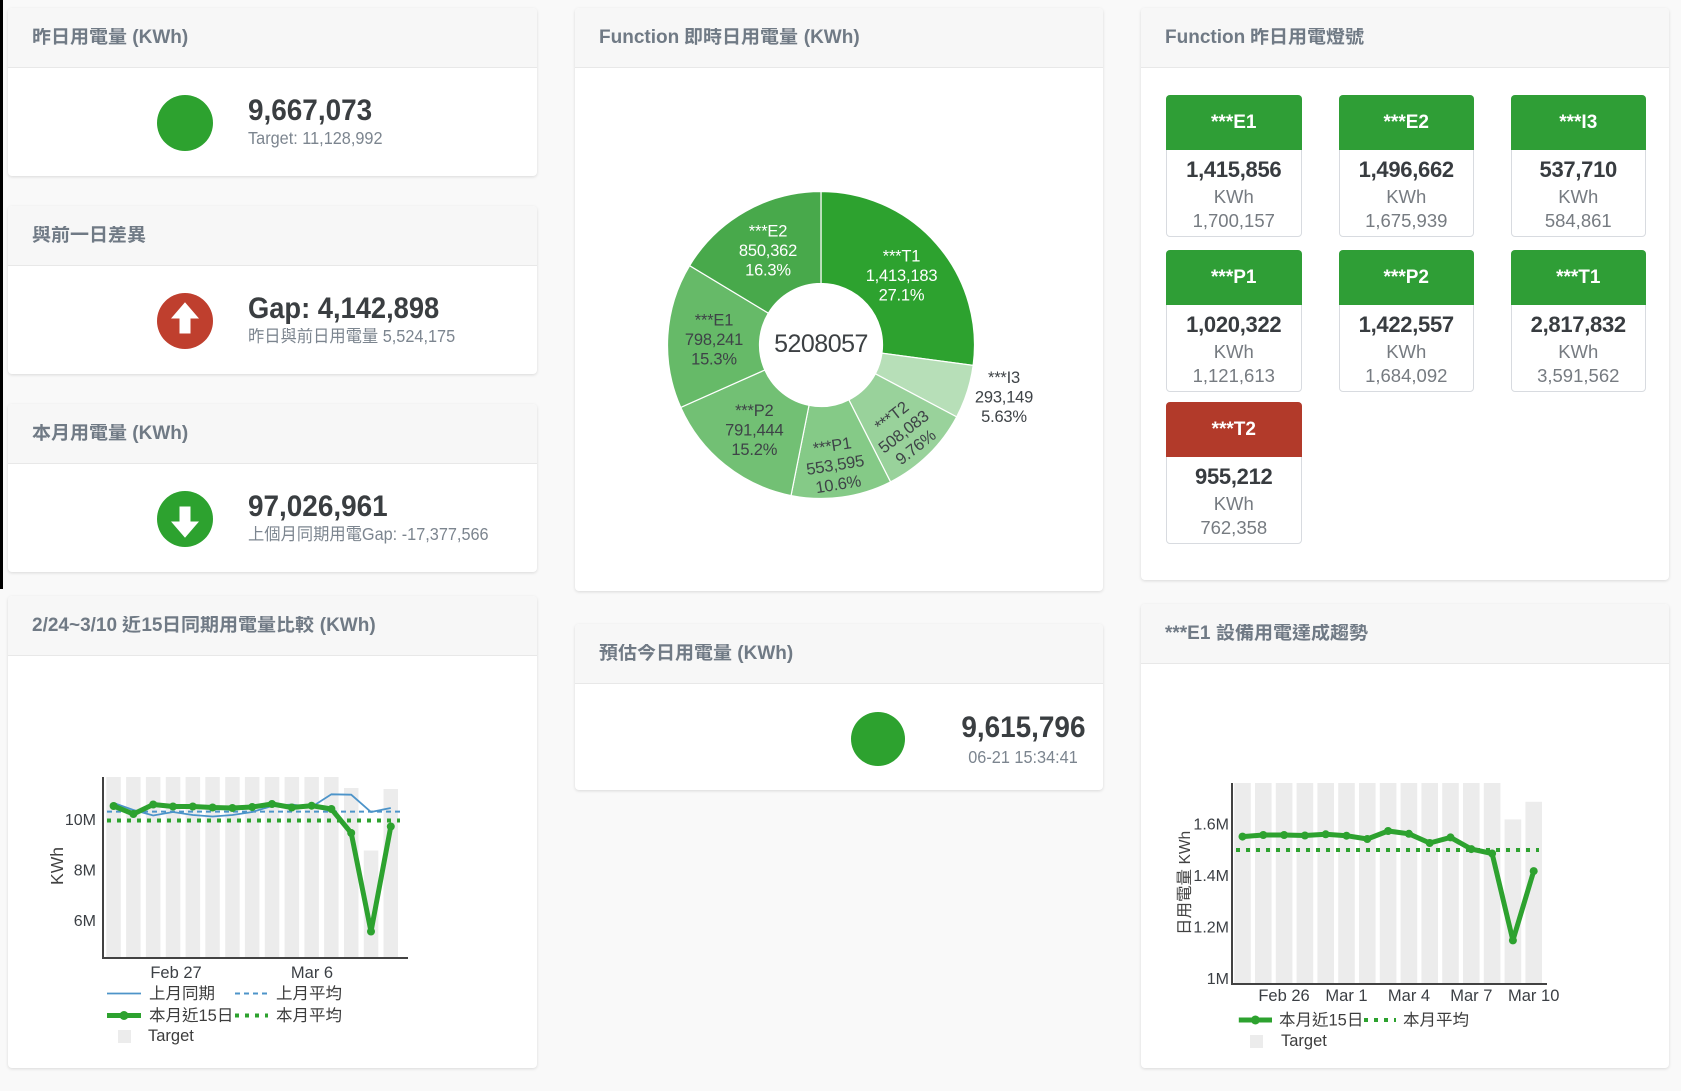 The image size is (1681, 1091). I want to click on svg-text: 6M, so click(85, 921).